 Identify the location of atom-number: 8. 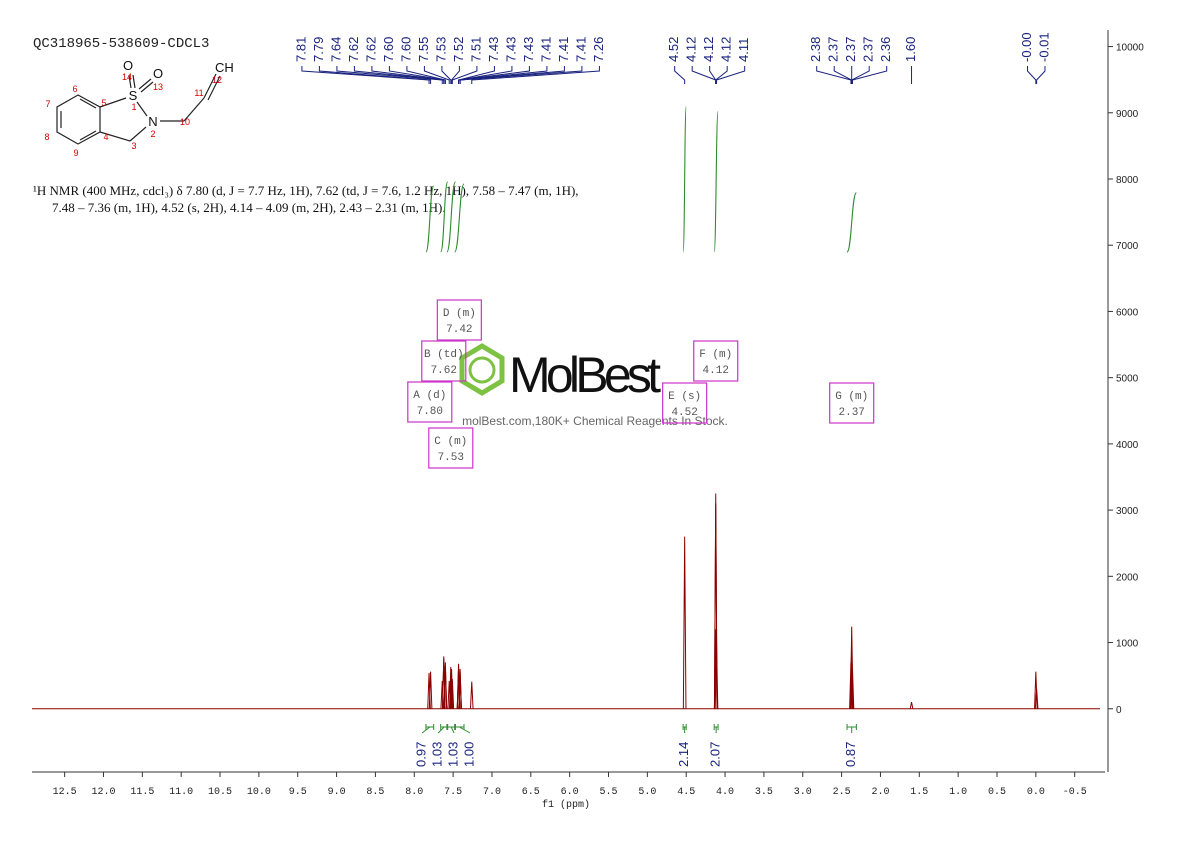
(46, 137).